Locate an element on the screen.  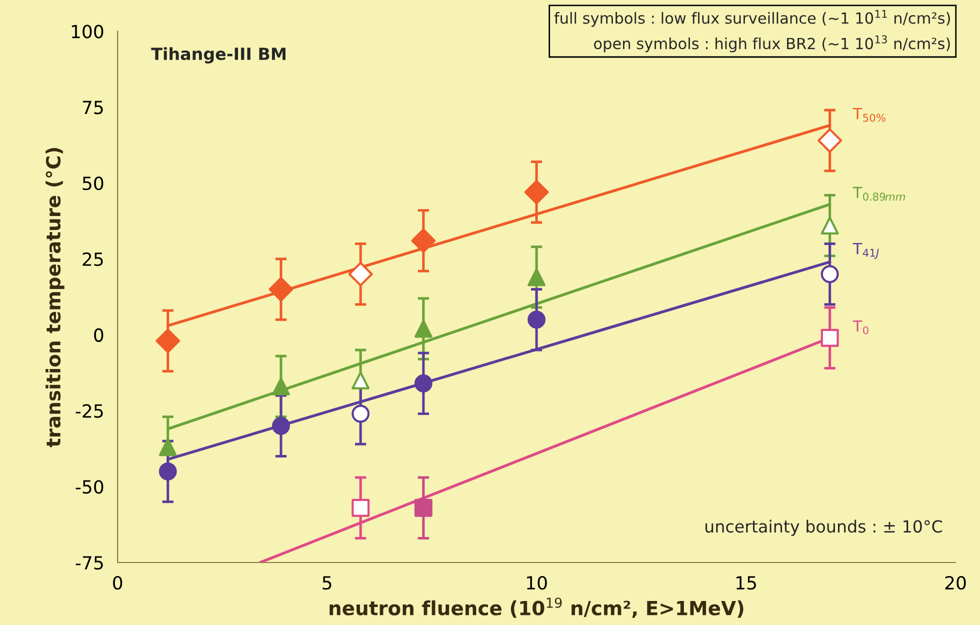
y-tick-label: -50 is located at coordinates (90, 487).